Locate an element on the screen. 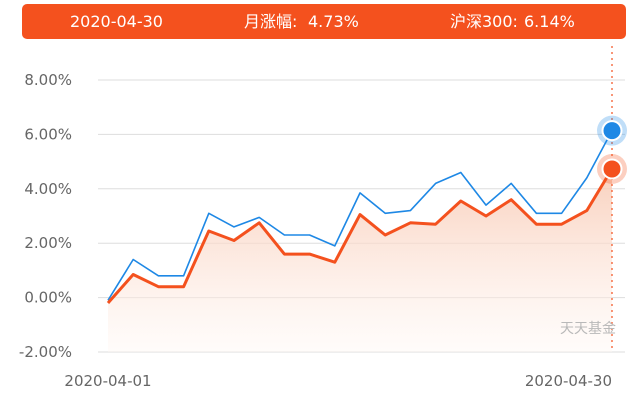 The height and width of the screenshot is (402, 640). watermark-text: 天天基金 is located at coordinates (588, 328).